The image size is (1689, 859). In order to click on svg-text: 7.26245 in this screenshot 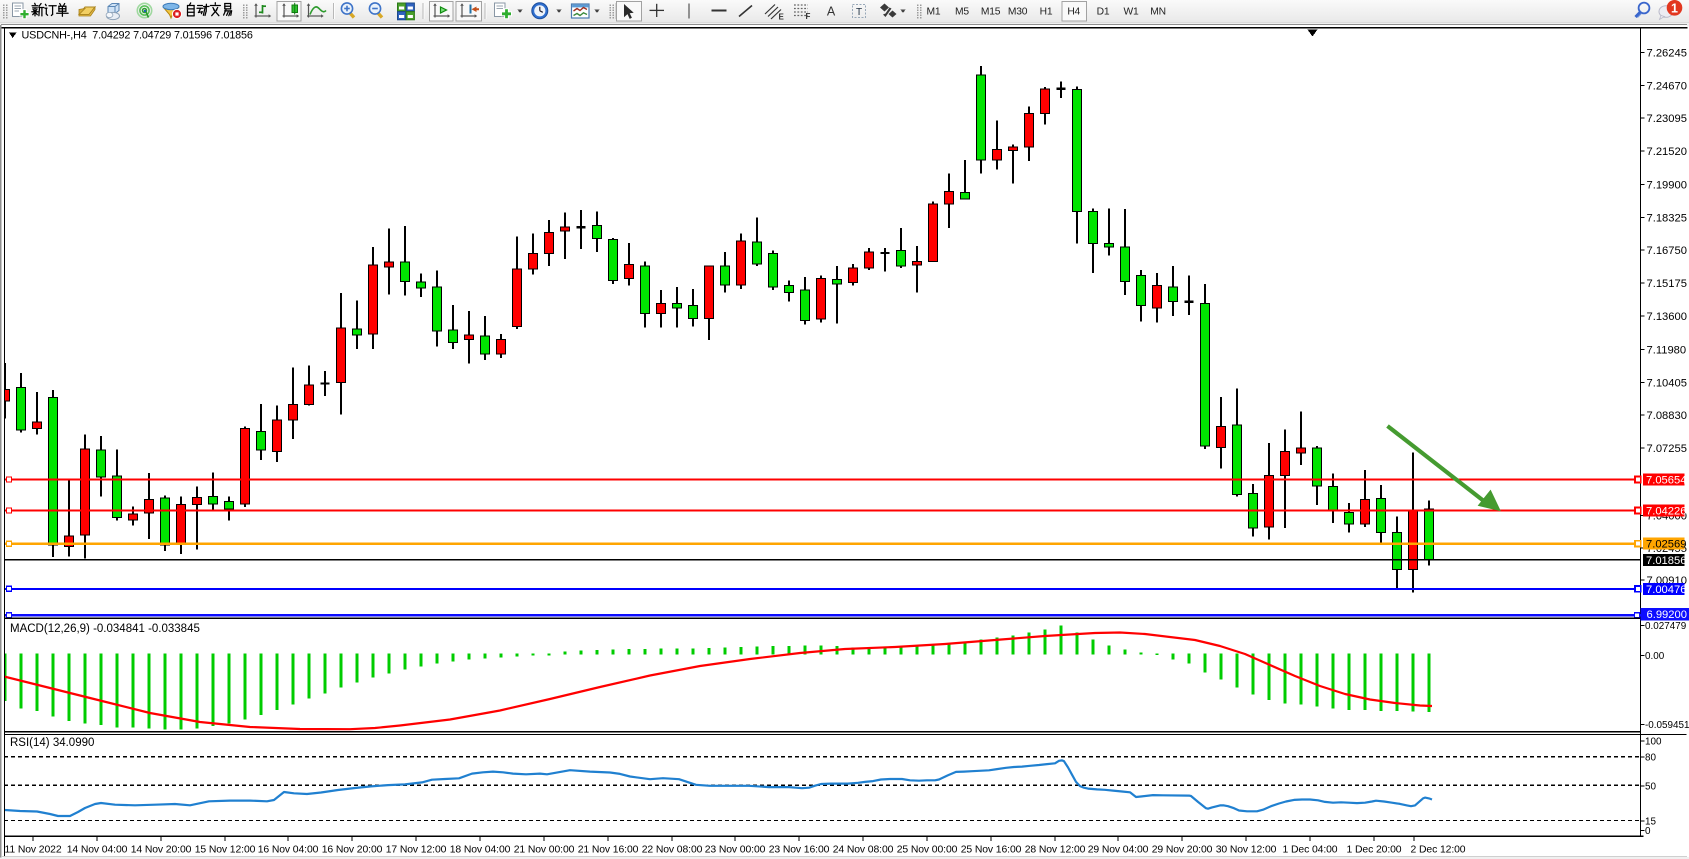, I will do `click(1667, 54)`.